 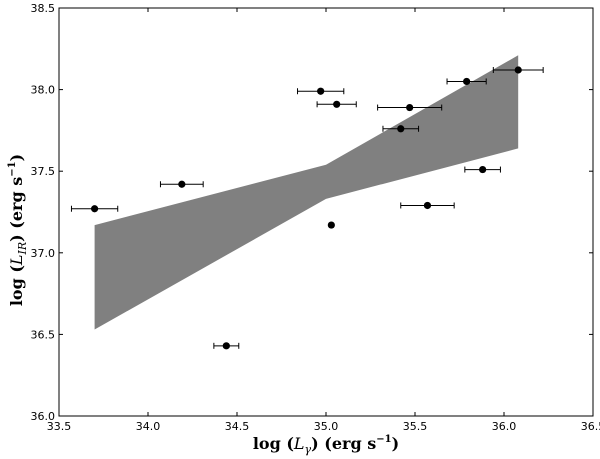 What do you see at coordinates (43, 8) in the screenshot?
I see `y-tick-label: 38.5` at bounding box center [43, 8].